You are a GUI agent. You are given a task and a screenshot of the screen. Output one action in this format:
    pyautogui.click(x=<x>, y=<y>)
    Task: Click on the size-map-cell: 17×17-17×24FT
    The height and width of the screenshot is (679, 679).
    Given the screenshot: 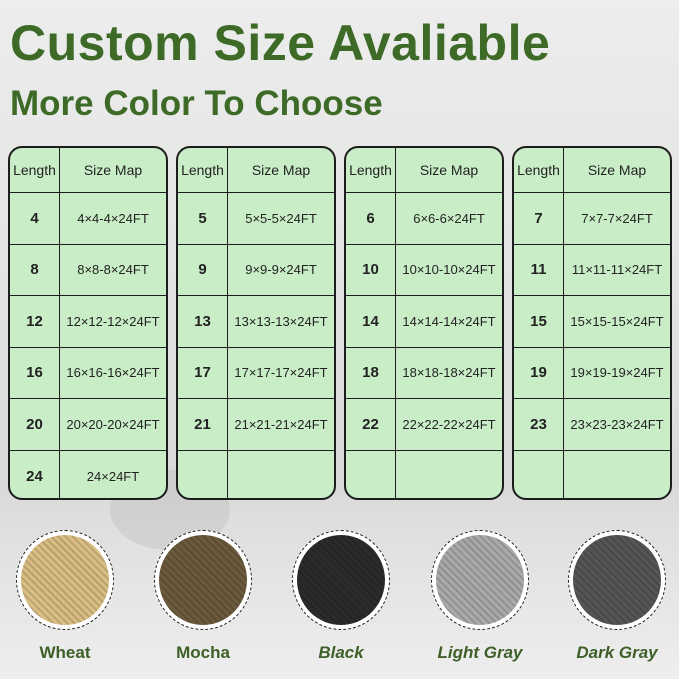 What is the action you would take?
    pyautogui.click(x=281, y=373)
    